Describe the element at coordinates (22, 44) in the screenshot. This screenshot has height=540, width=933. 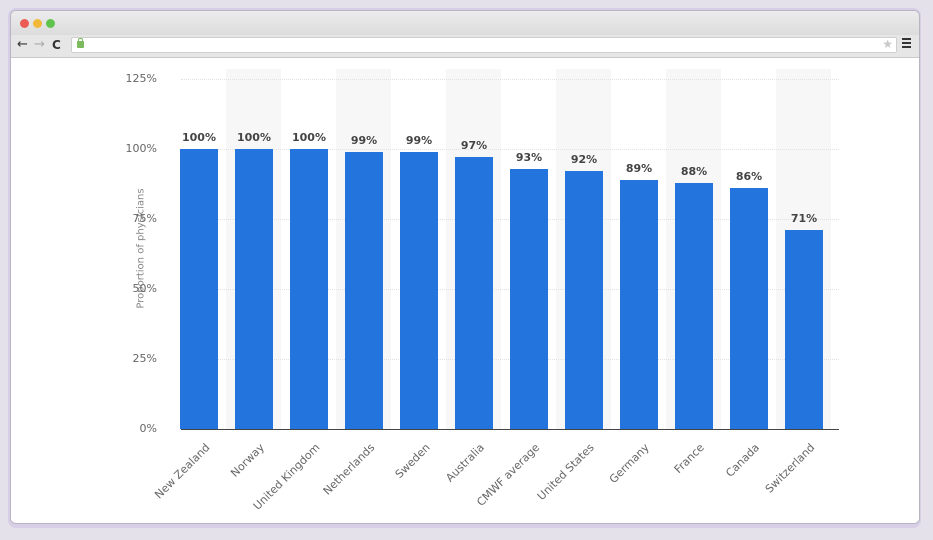
I see `back-arrow-icon: ←` at that location.